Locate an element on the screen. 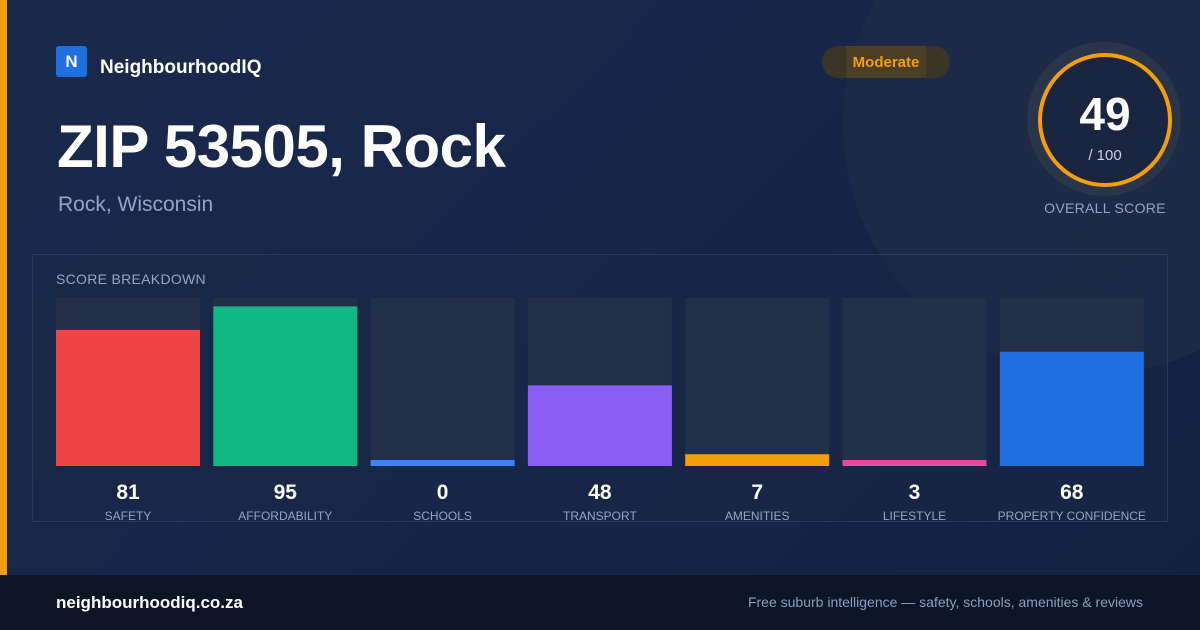 This screenshot has height=630, width=1200. overall-score-max: / 100 is located at coordinates (1105, 155).